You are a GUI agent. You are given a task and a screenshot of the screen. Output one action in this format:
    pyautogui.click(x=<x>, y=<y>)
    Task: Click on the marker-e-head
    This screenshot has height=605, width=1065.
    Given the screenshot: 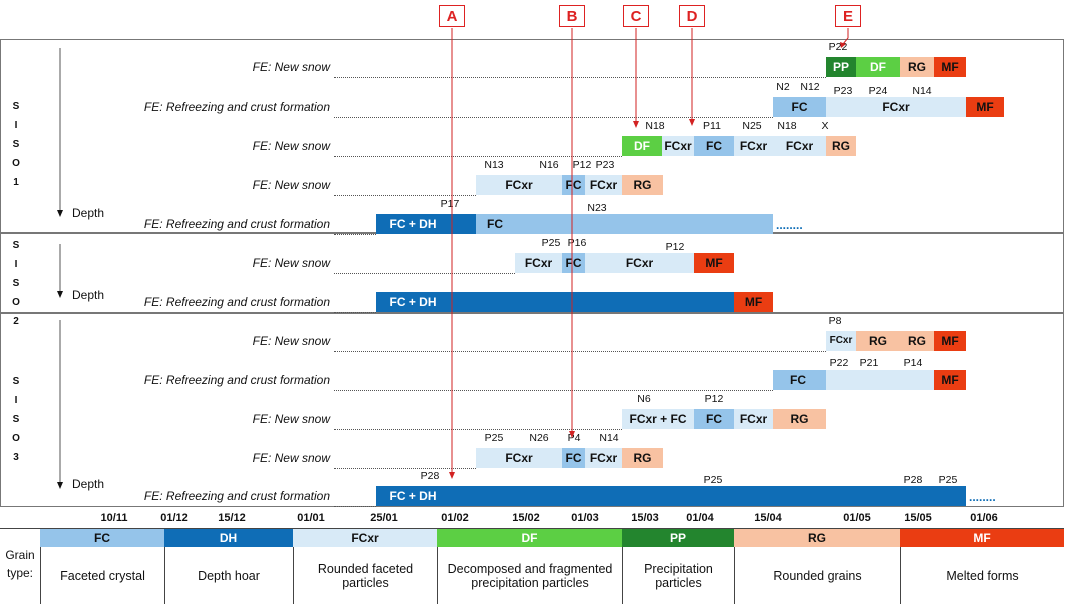 What is the action you would take?
    pyautogui.click(x=843, y=45)
    